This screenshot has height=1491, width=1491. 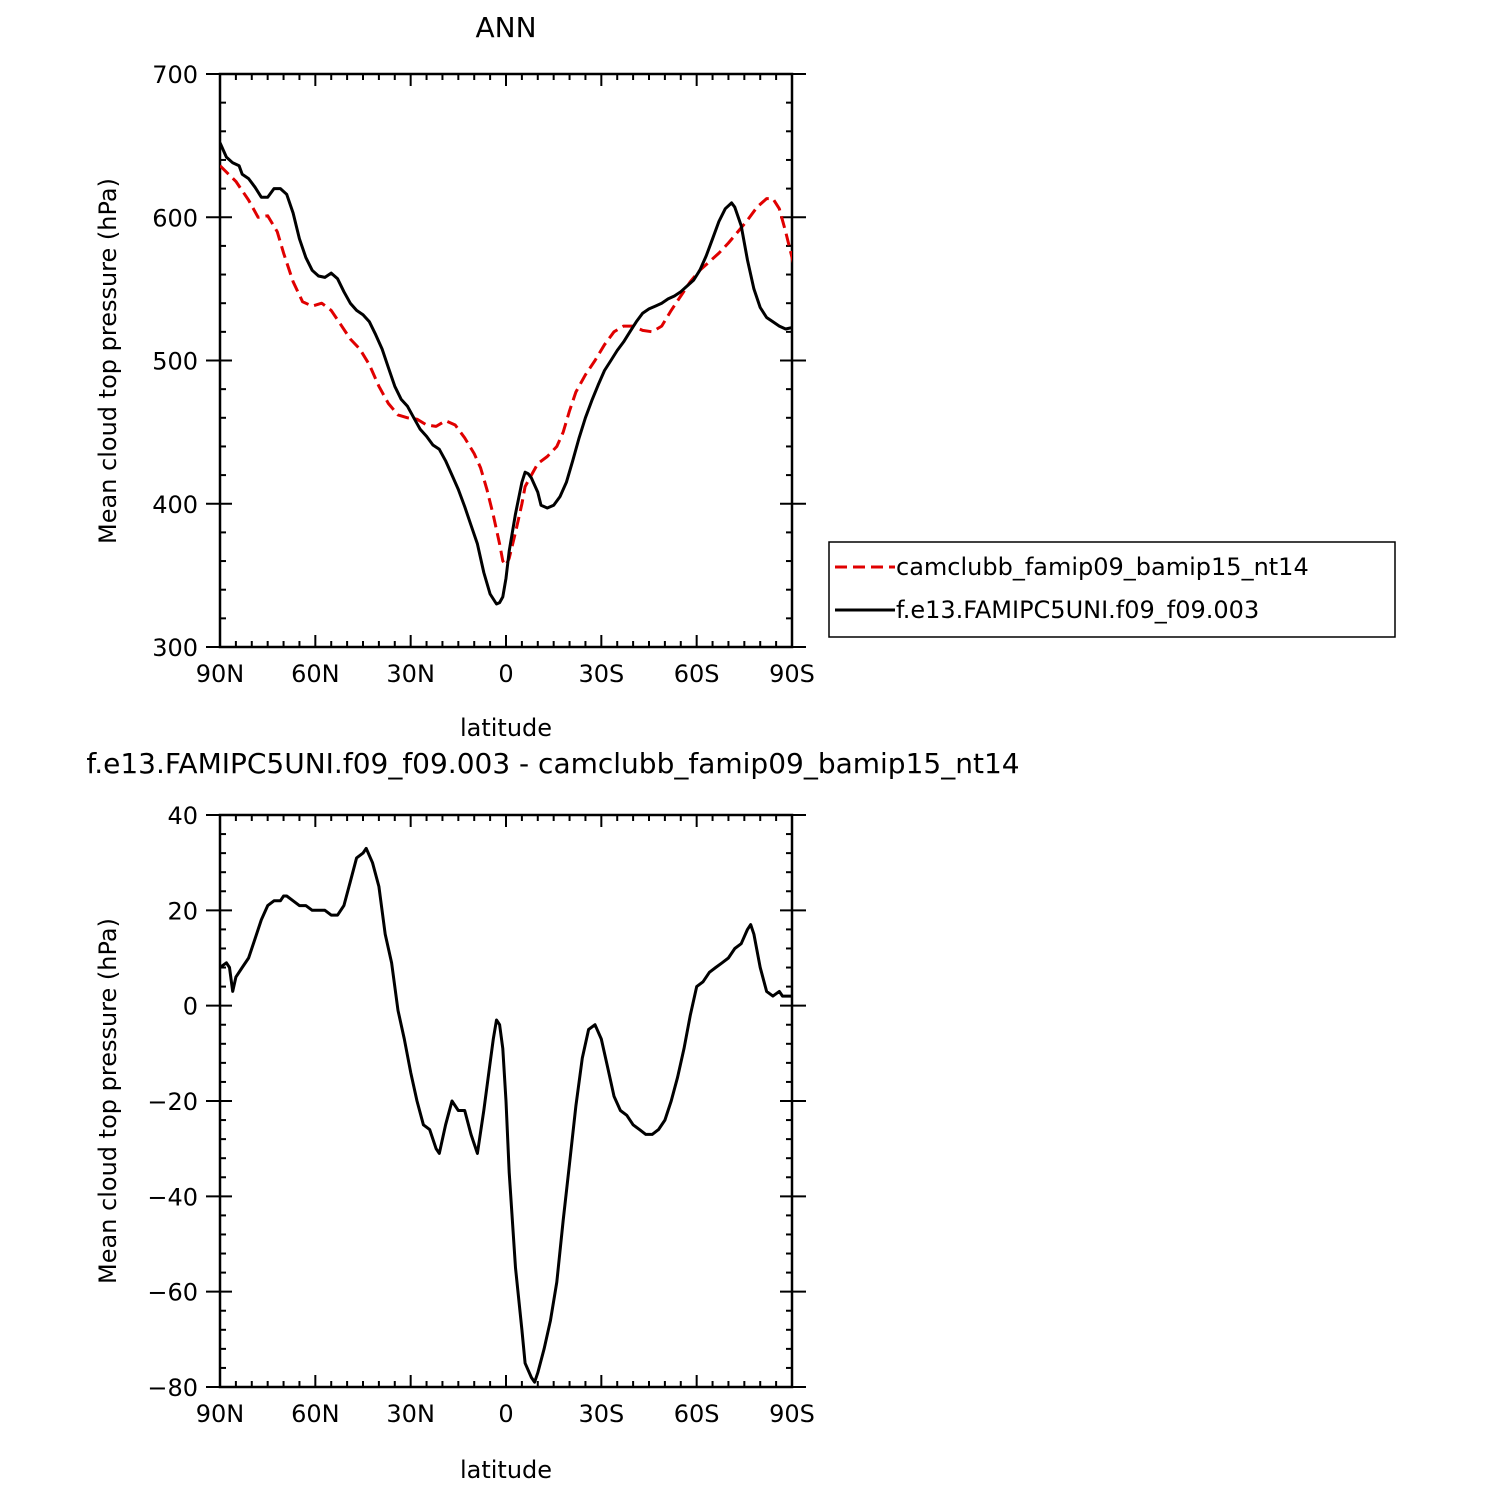 I want to click on bottom-y-tick-label: 40, so click(x=182, y=816).